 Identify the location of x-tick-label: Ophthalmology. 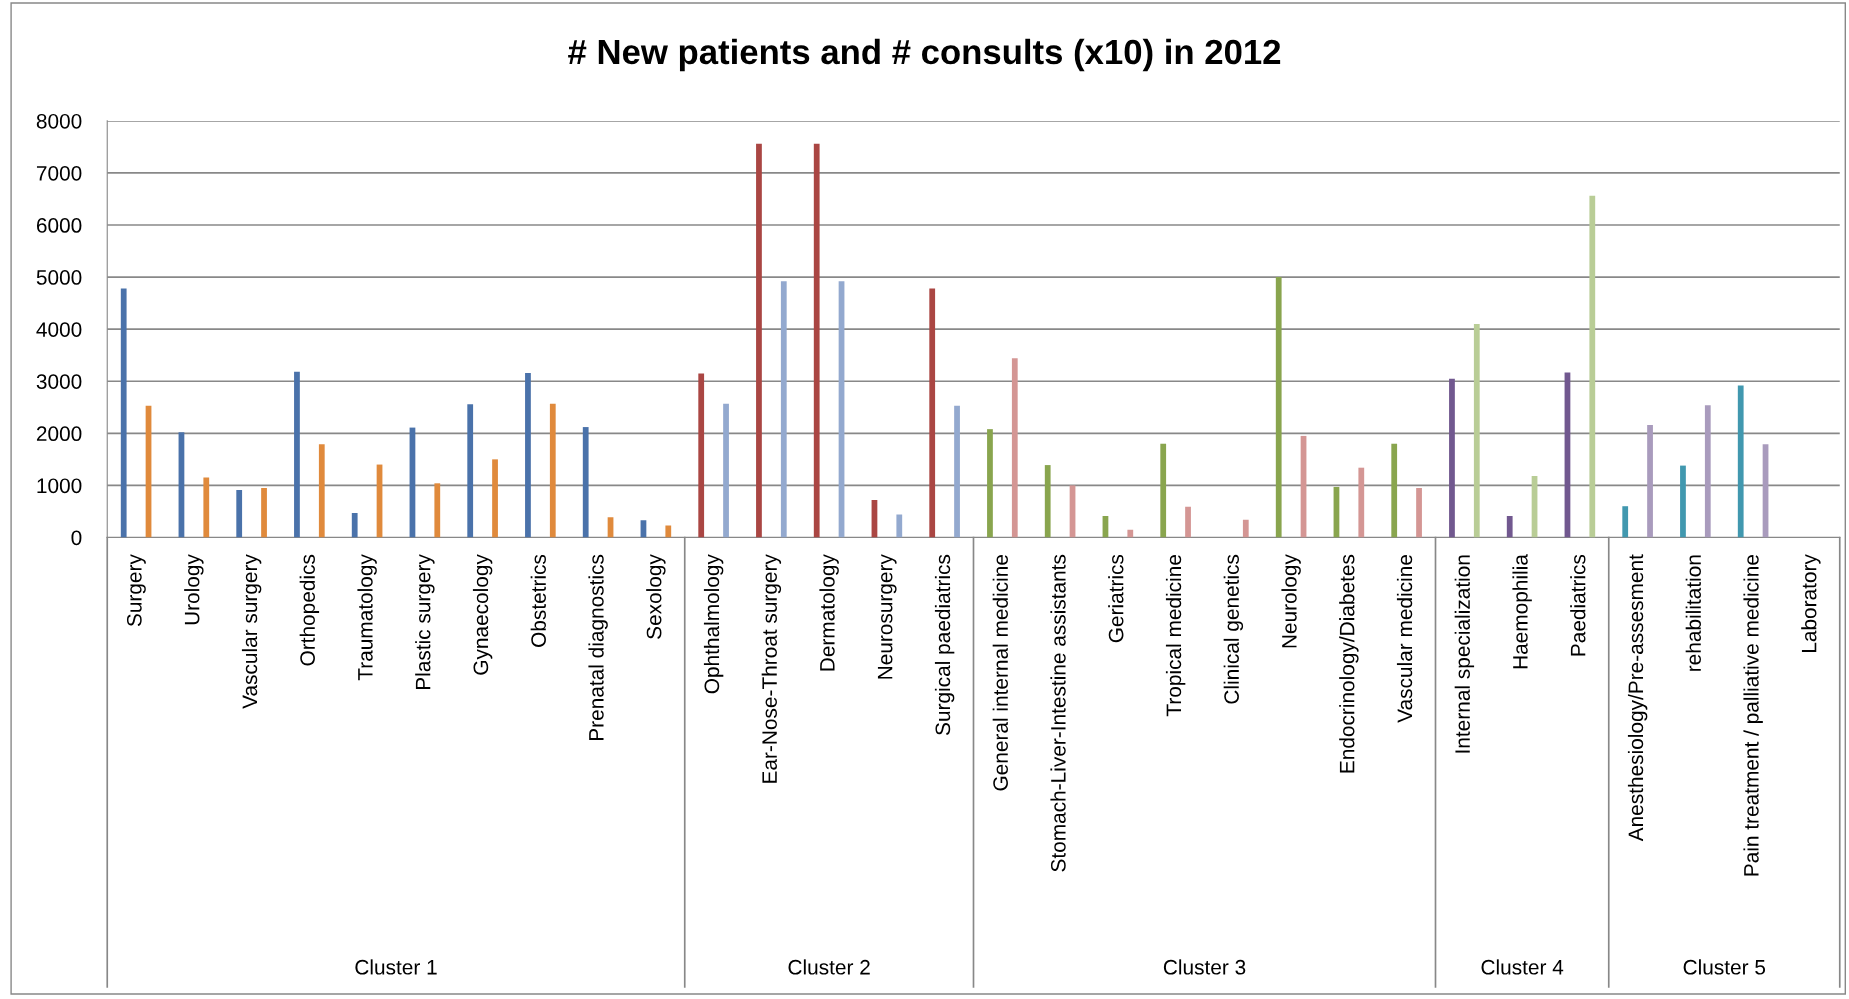
(713, 624).